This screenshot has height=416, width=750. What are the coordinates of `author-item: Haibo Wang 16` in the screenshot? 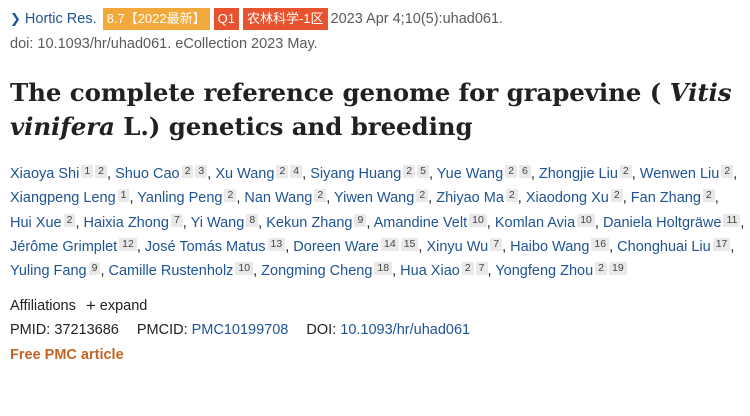 It's located at (560, 246).